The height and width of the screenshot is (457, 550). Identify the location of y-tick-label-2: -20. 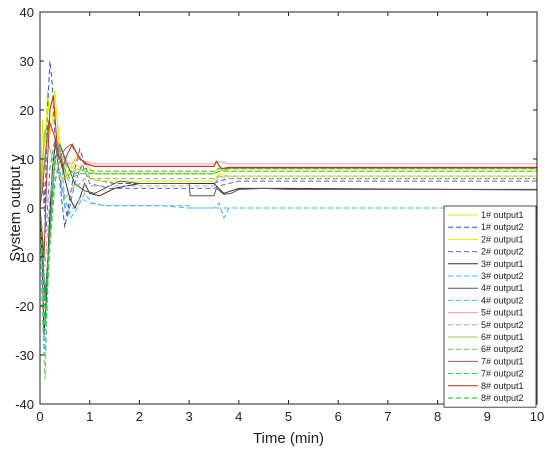
(24, 306).